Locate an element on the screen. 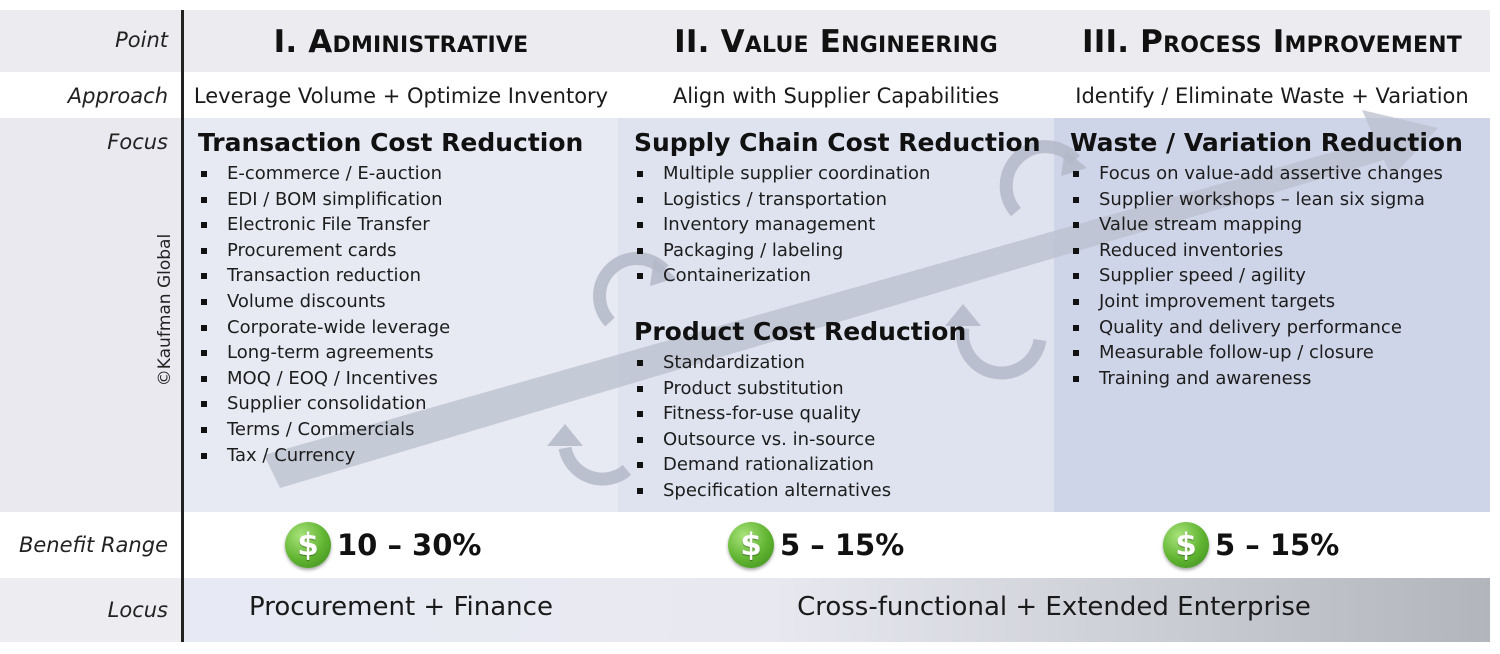  focus-list-item: Reduced inventories is located at coordinates (1256, 251).